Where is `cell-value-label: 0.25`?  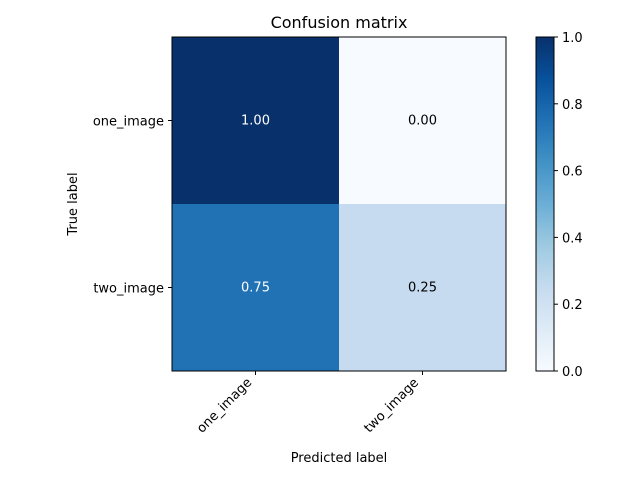
cell-value-label: 0.25 is located at coordinates (422, 288).